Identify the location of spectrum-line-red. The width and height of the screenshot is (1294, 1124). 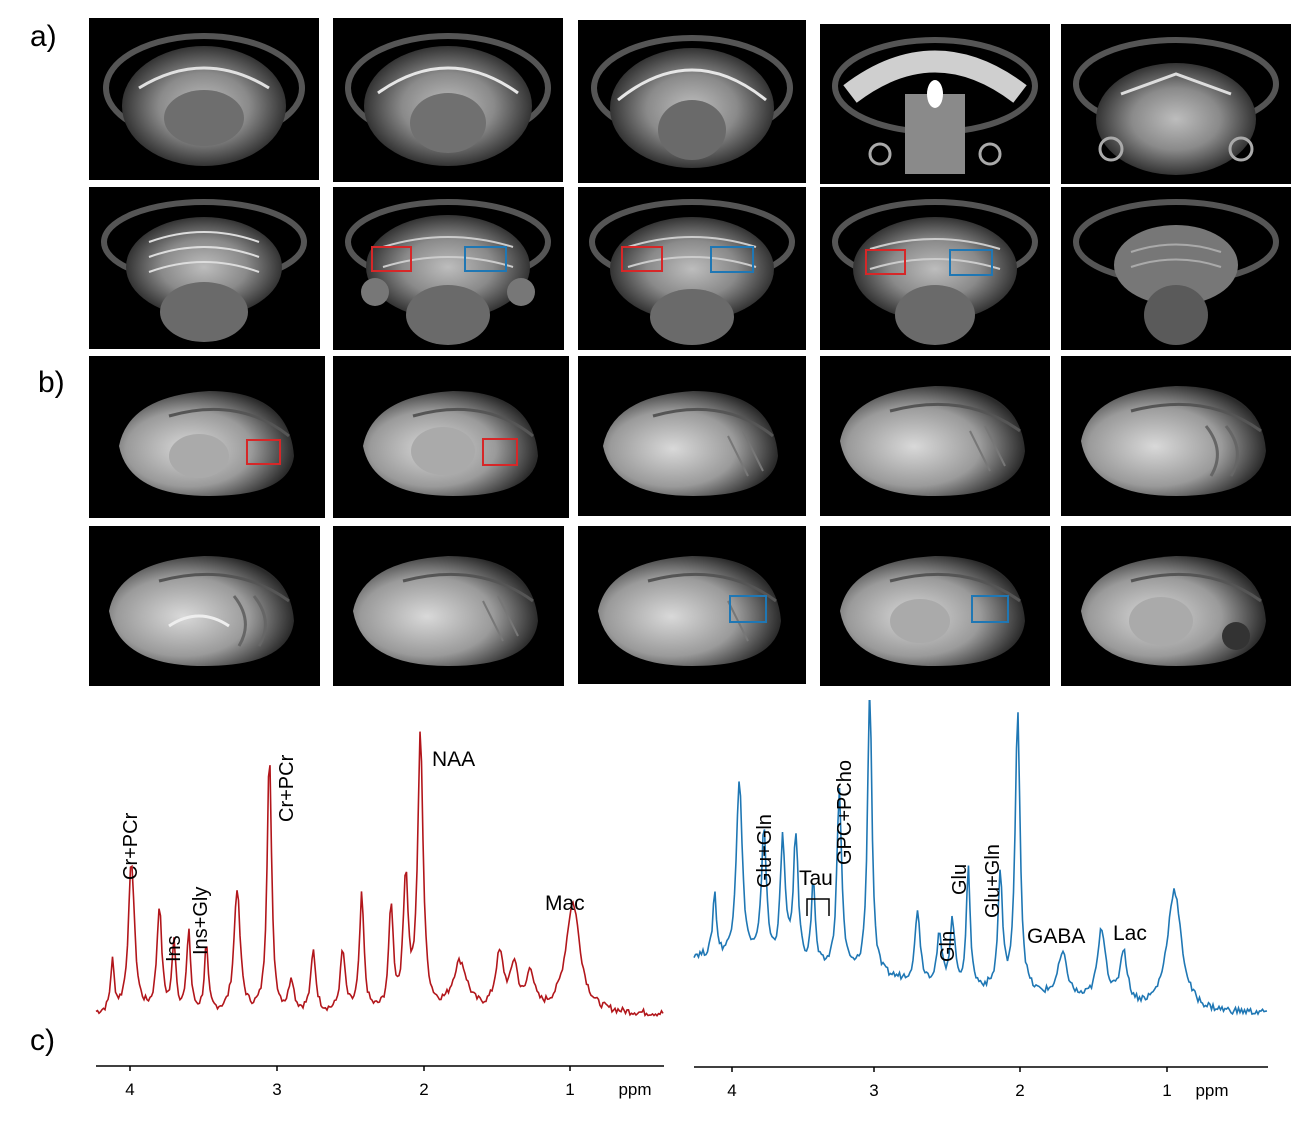
(379, 874).